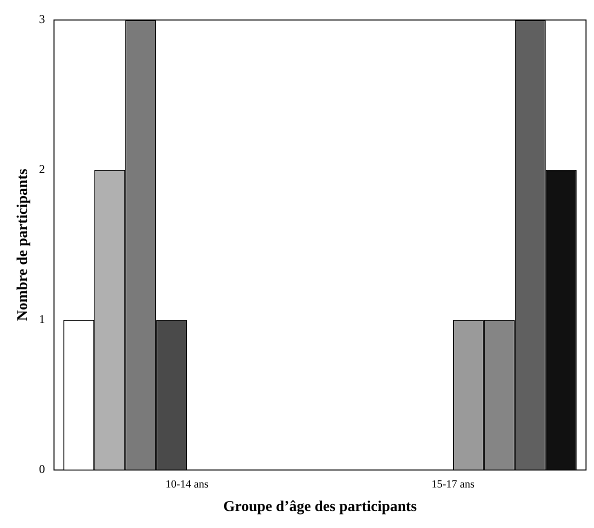 Image resolution: width=594 pixels, height=528 pixels. Describe the element at coordinates (453, 484) in the screenshot. I see `x-tick-label: 15-17 ans` at that location.